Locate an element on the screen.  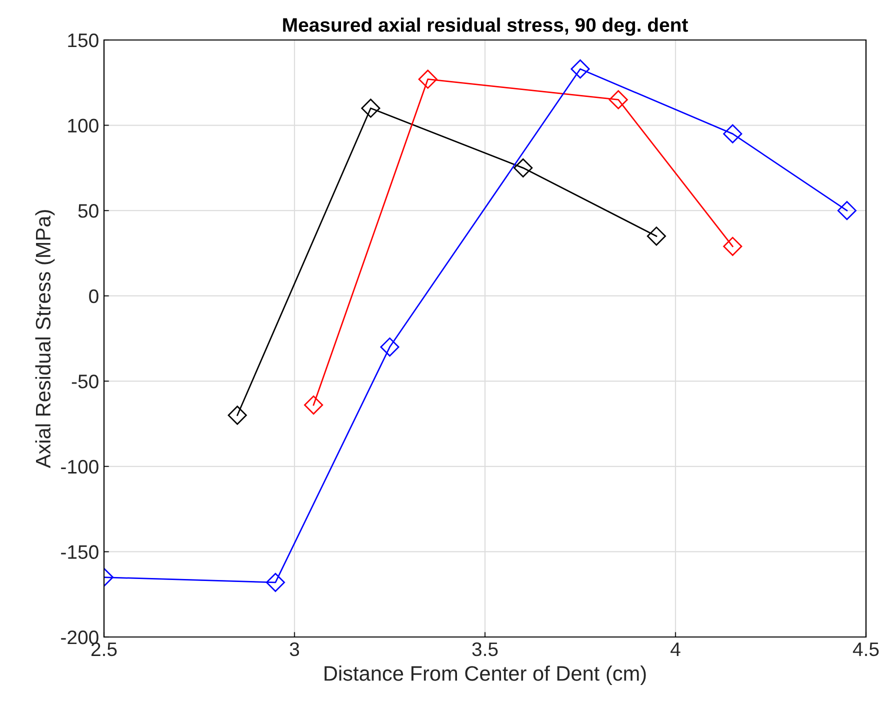
y-tick-label: 150 is located at coordinates (83, 40).